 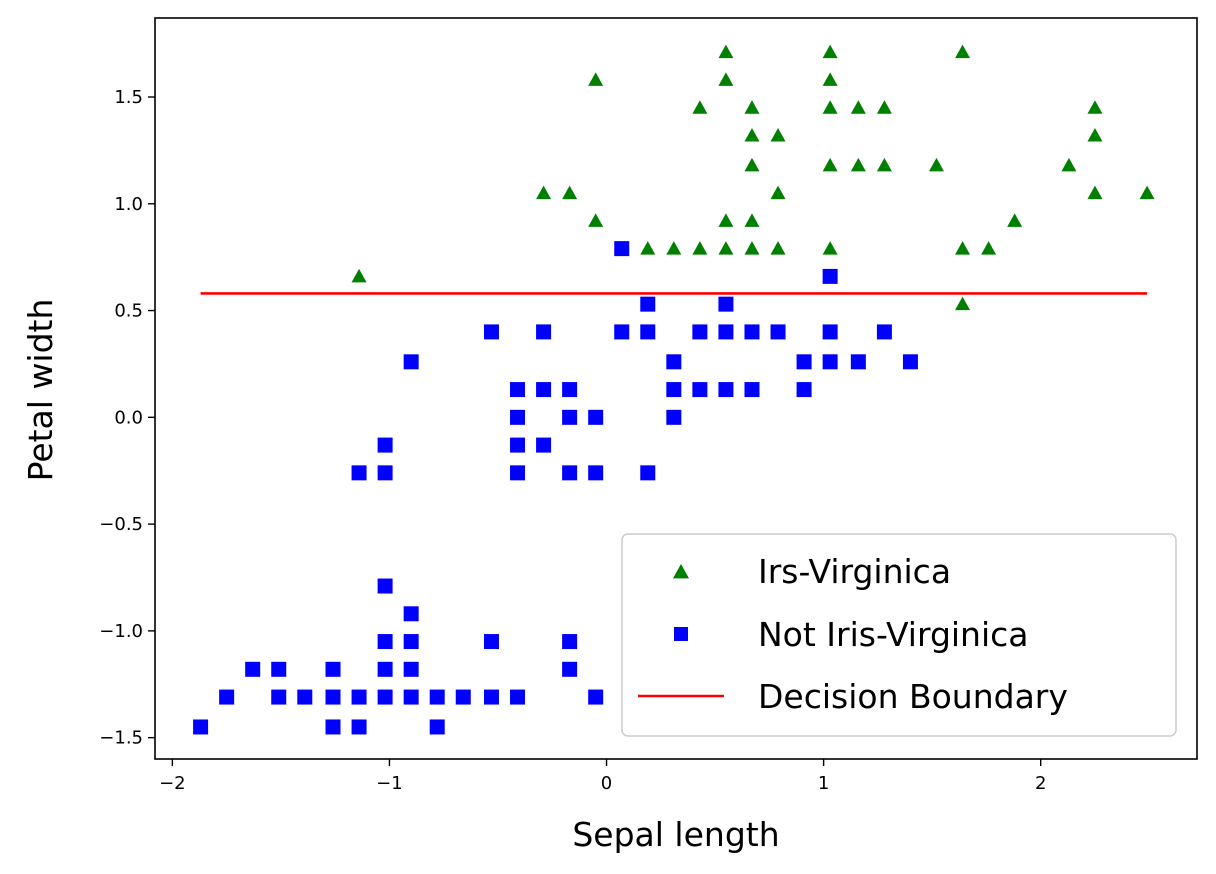 I want to click on x-tick-label: −2, so click(x=172, y=783).